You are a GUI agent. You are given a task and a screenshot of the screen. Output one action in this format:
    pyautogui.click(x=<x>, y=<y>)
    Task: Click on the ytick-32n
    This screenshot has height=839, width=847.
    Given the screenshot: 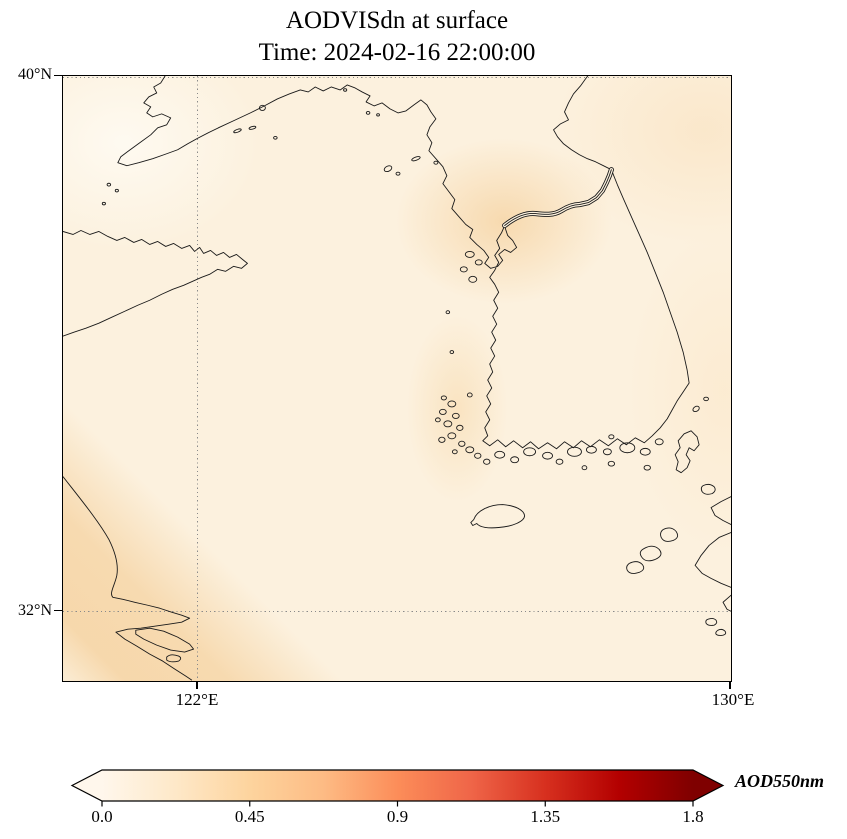 What is the action you would take?
    pyautogui.click(x=58, y=611)
    